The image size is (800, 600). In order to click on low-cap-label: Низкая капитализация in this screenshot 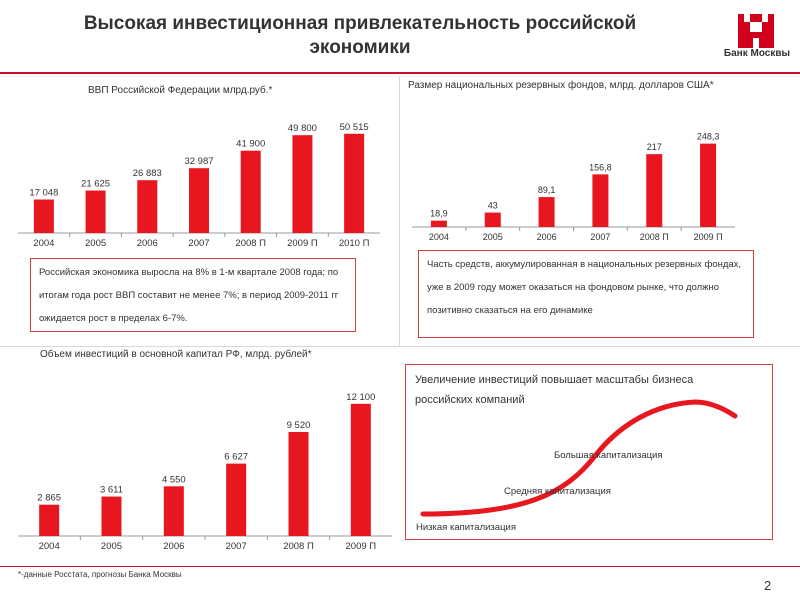, I will do `click(466, 527)`.